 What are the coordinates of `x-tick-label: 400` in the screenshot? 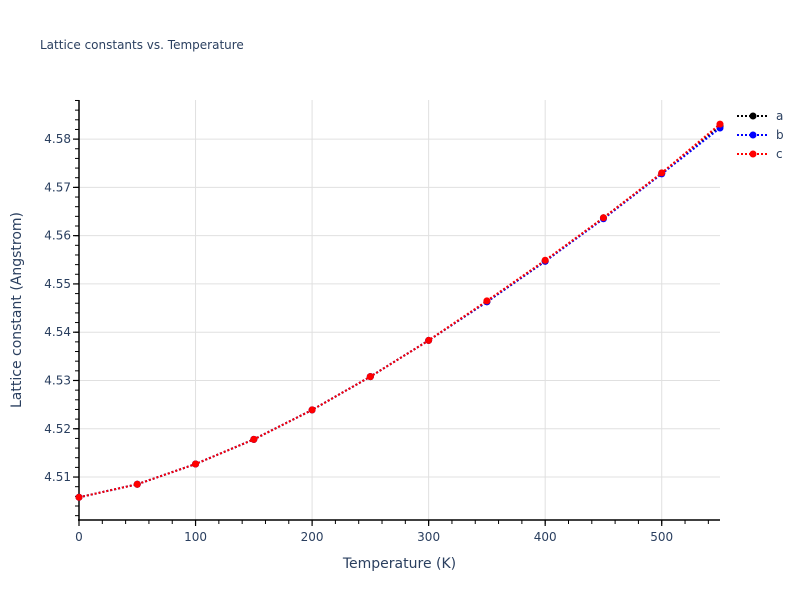 It's located at (545, 537).